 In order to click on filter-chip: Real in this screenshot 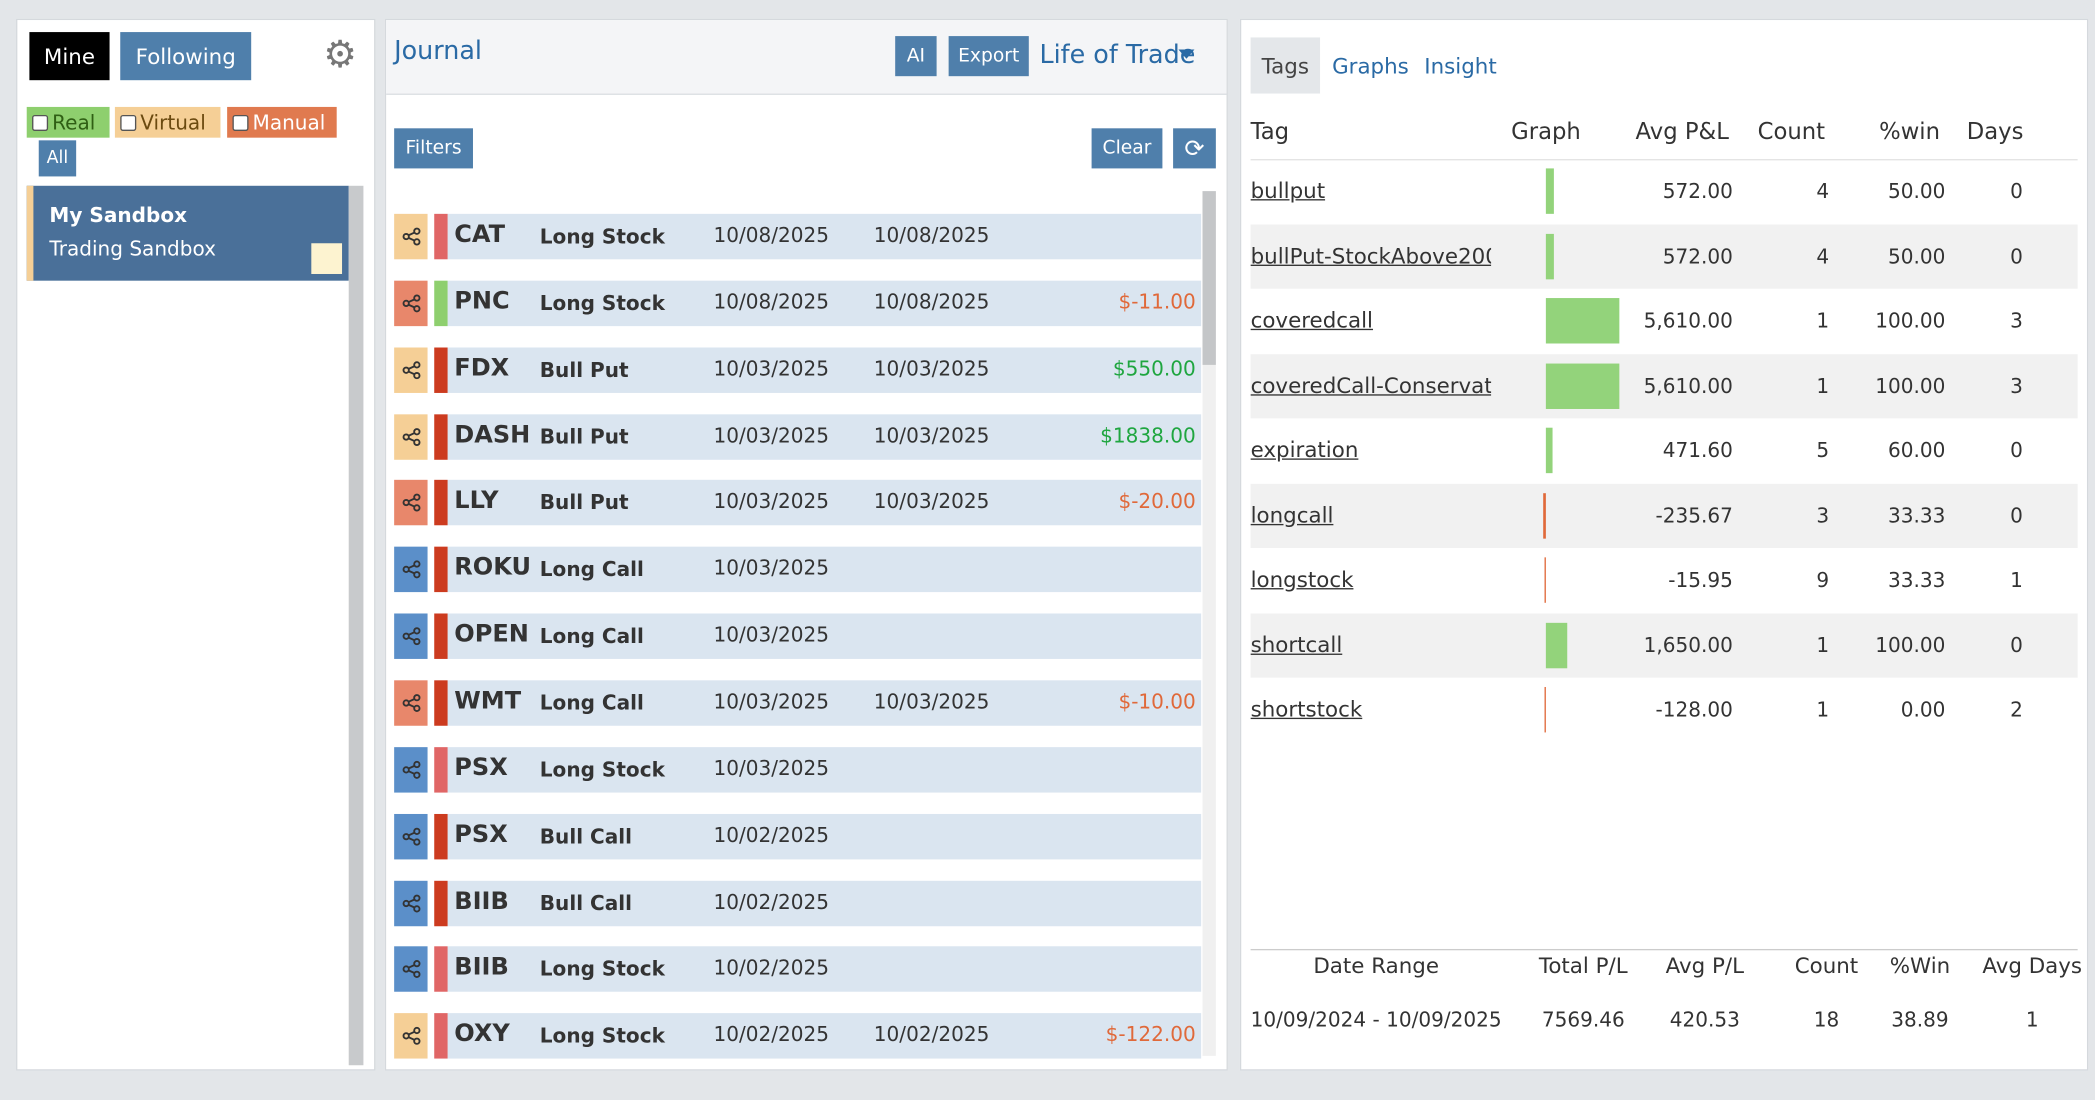, I will do `click(68, 122)`.